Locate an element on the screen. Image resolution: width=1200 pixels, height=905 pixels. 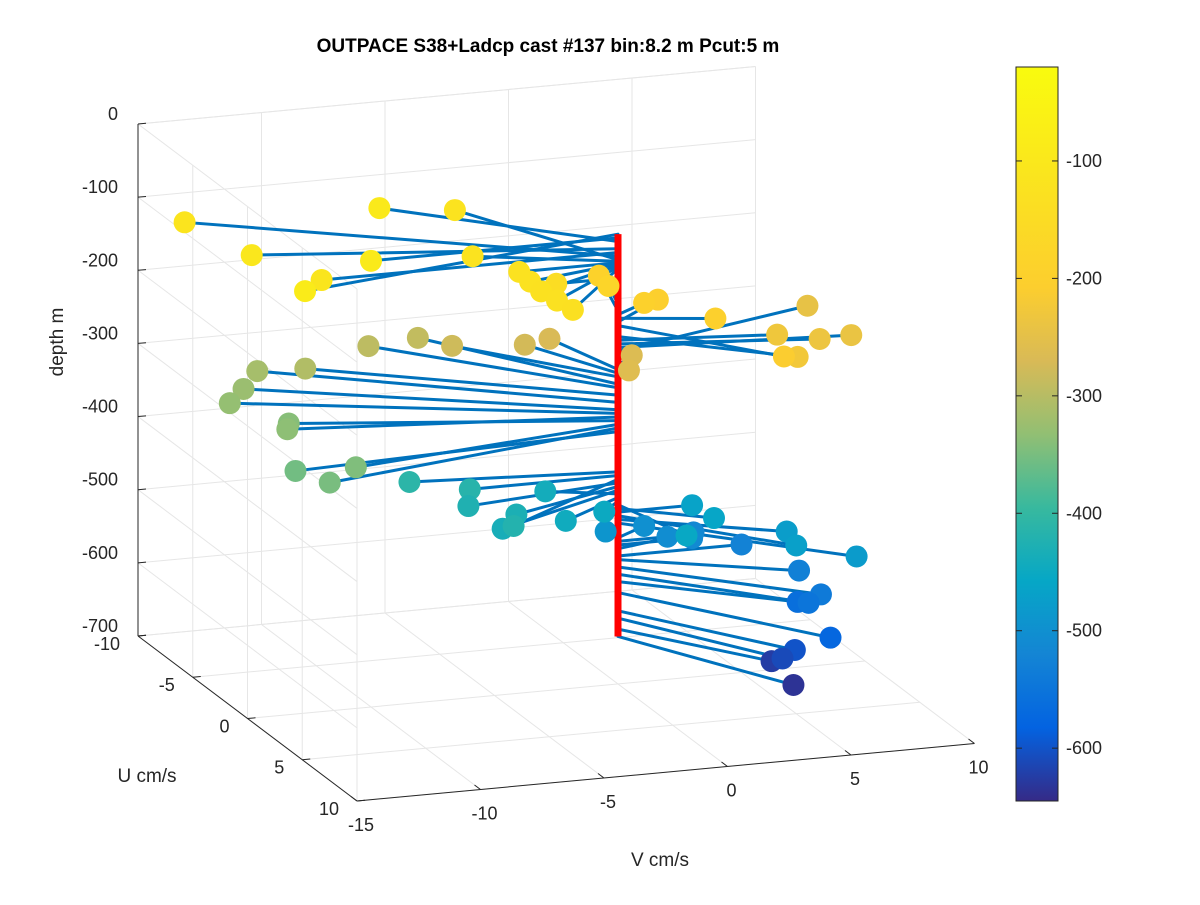
colorbar-tick-label: -400 is located at coordinates (1084, 513).